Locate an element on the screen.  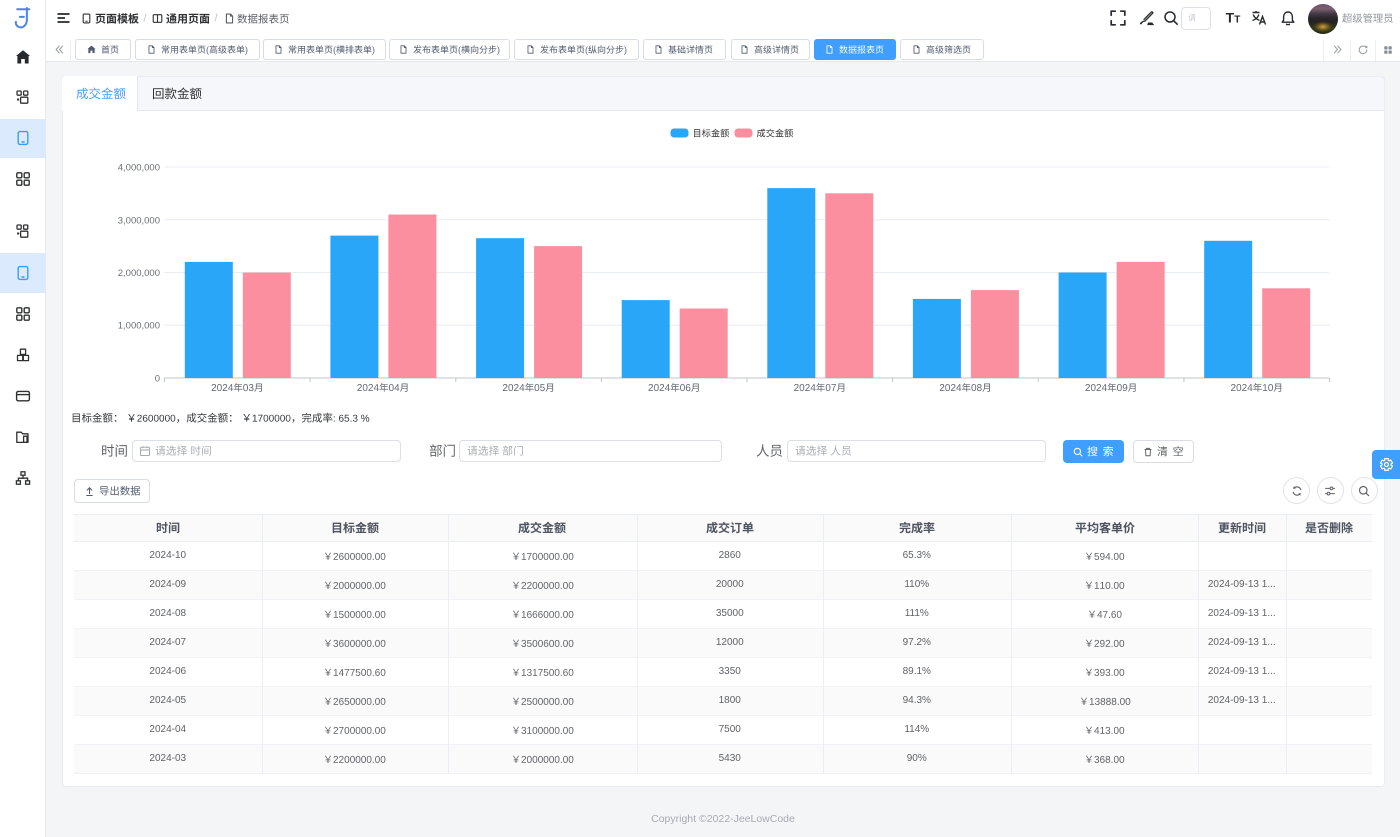
svg-text: 4,000,000 is located at coordinates (139, 168).